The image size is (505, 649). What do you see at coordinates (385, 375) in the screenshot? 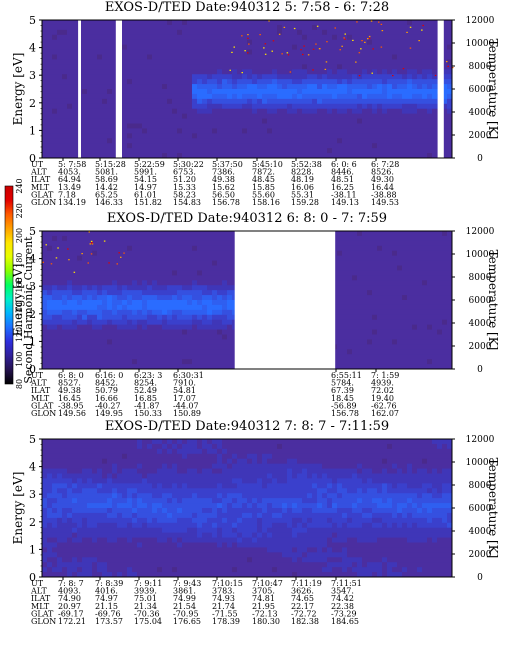
I see `footer-cell: 7: 1:59` at bounding box center [385, 375].